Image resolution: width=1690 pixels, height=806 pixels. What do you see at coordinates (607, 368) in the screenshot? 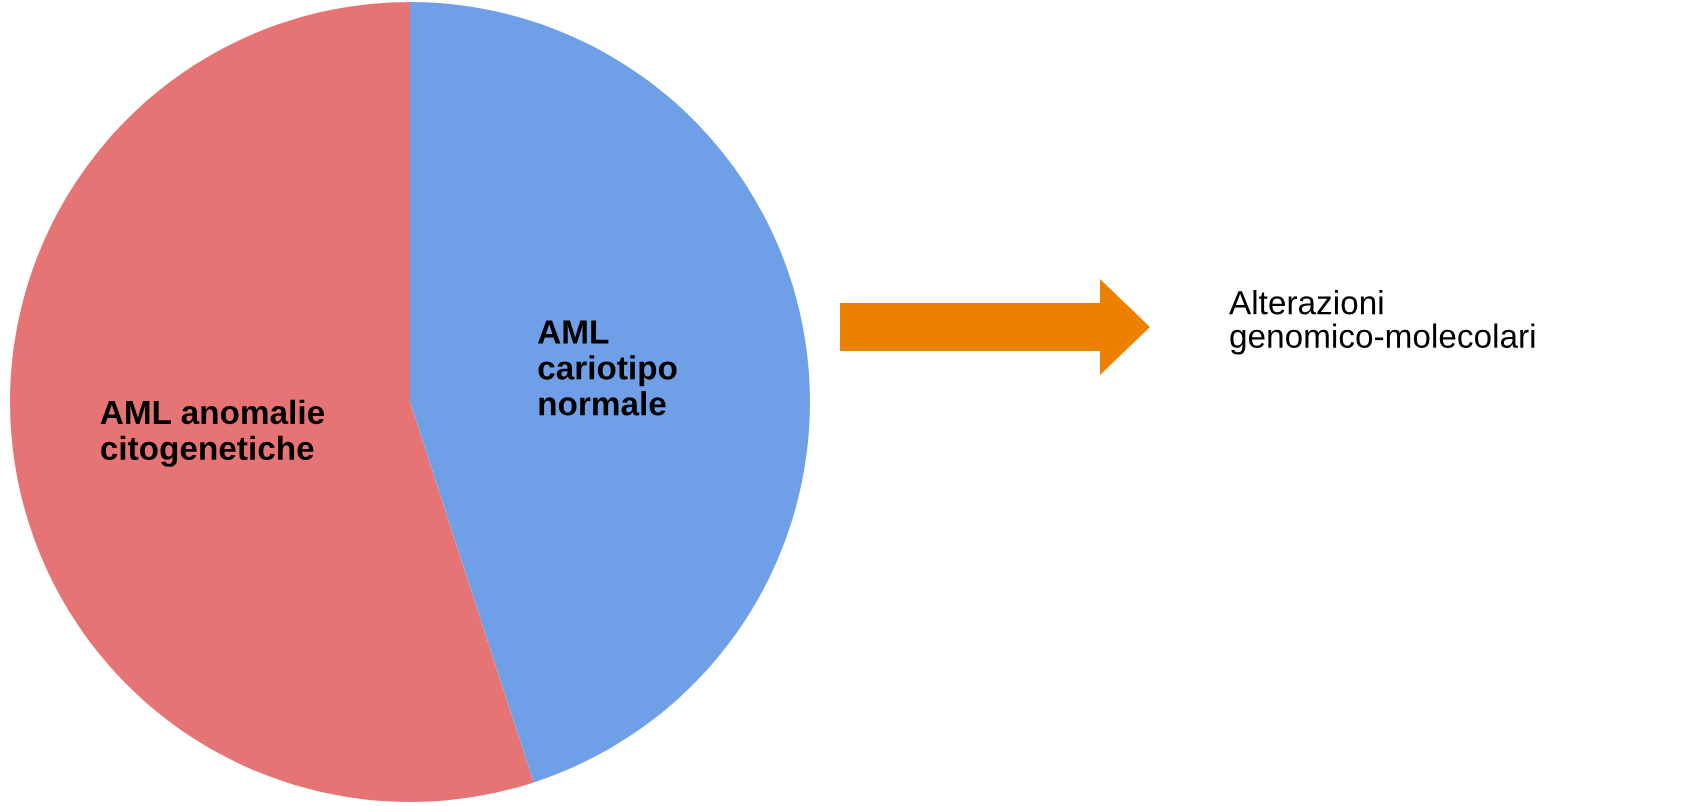
I see `slice-label: AML cariotipo normale` at bounding box center [607, 368].